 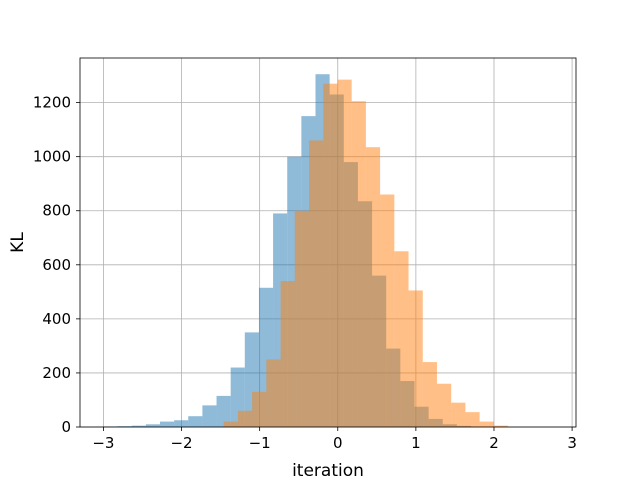 I want to click on x-axis-label: iteration, so click(x=328, y=470).